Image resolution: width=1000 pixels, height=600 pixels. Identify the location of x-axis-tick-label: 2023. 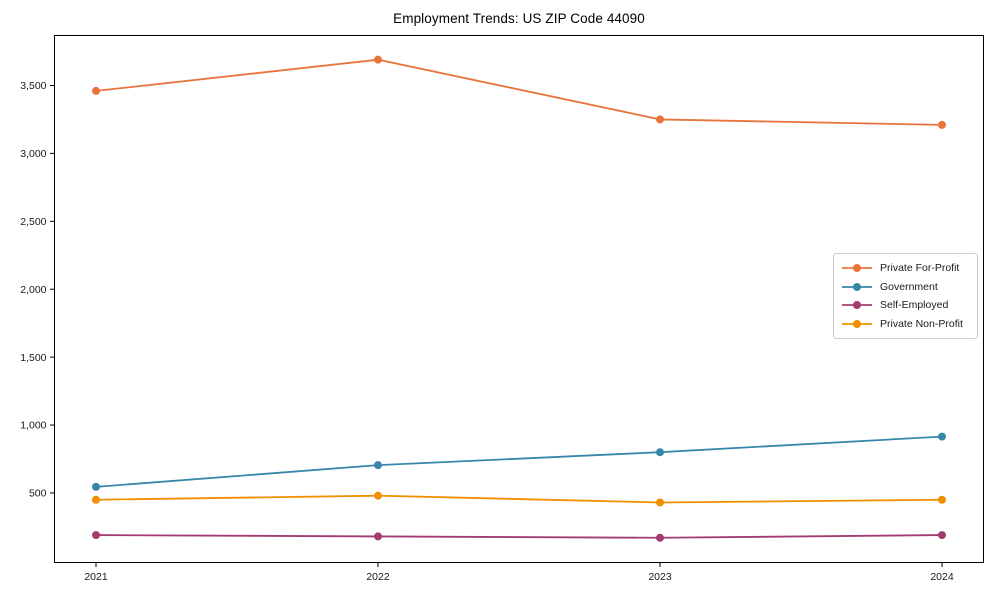
(660, 577).